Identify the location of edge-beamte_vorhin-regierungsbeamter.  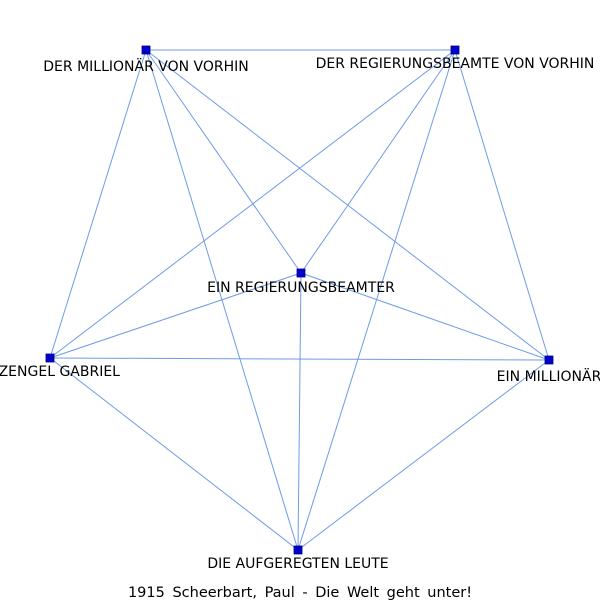
(378, 161).